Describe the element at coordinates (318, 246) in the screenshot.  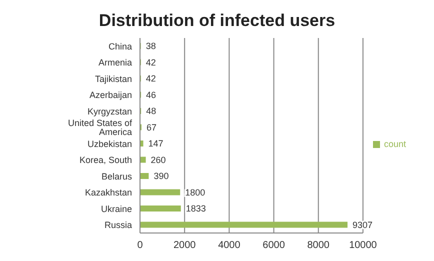
I see `x-tick-label: 8000` at that location.